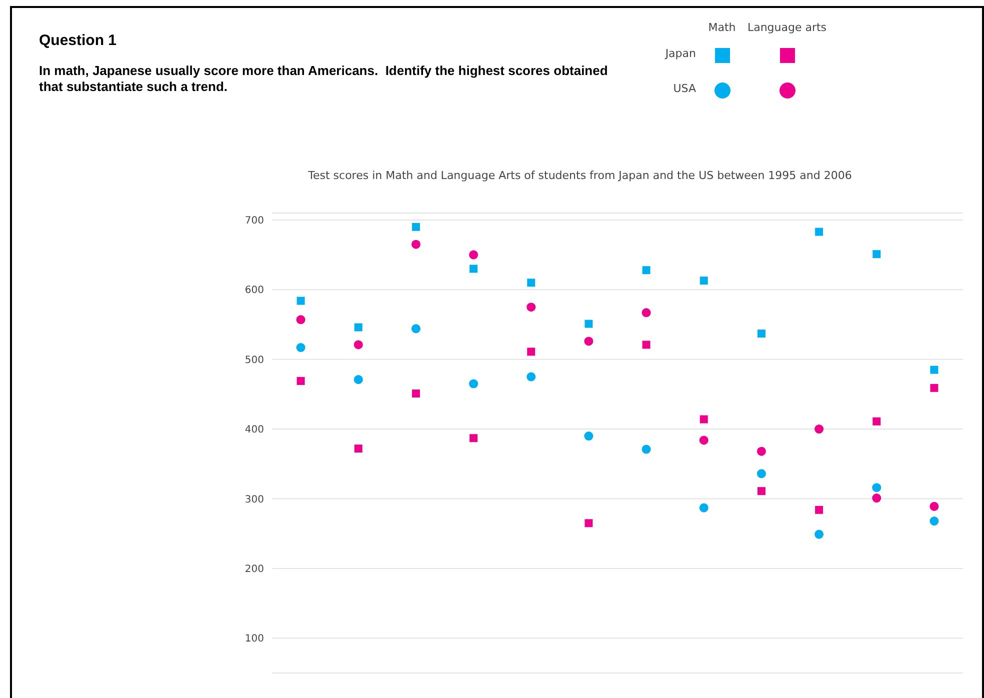  I want to click on text: Math, so click(722, 27).